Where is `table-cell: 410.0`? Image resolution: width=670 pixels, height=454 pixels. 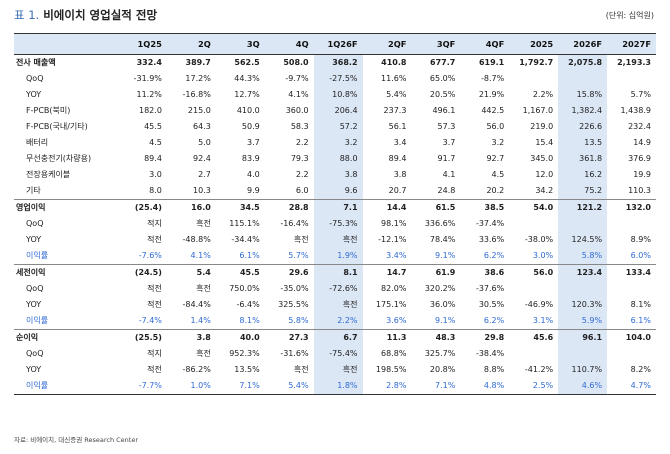
table-cell: 410.0 is located at coordinates (248, 110).